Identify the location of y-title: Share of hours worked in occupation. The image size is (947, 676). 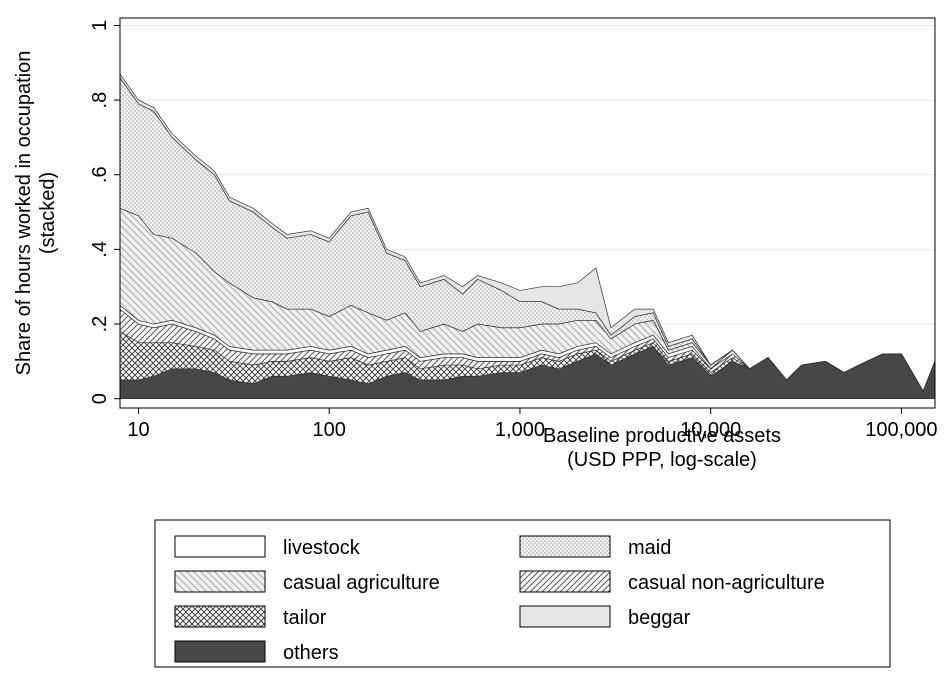
(24, 213).